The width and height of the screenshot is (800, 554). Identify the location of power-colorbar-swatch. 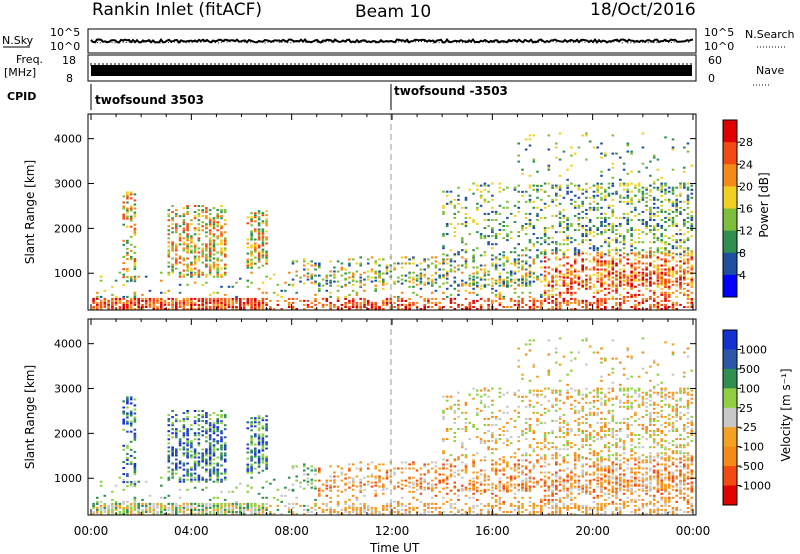
(730, 153).